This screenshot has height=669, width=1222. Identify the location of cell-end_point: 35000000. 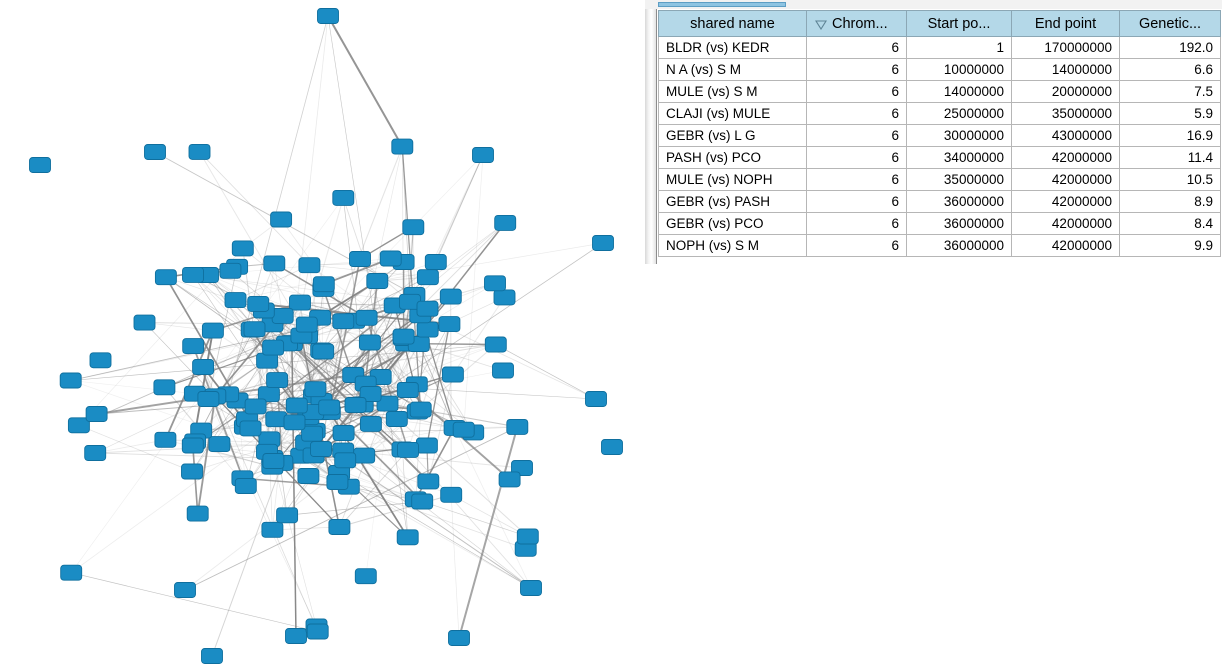
(1065, 113).